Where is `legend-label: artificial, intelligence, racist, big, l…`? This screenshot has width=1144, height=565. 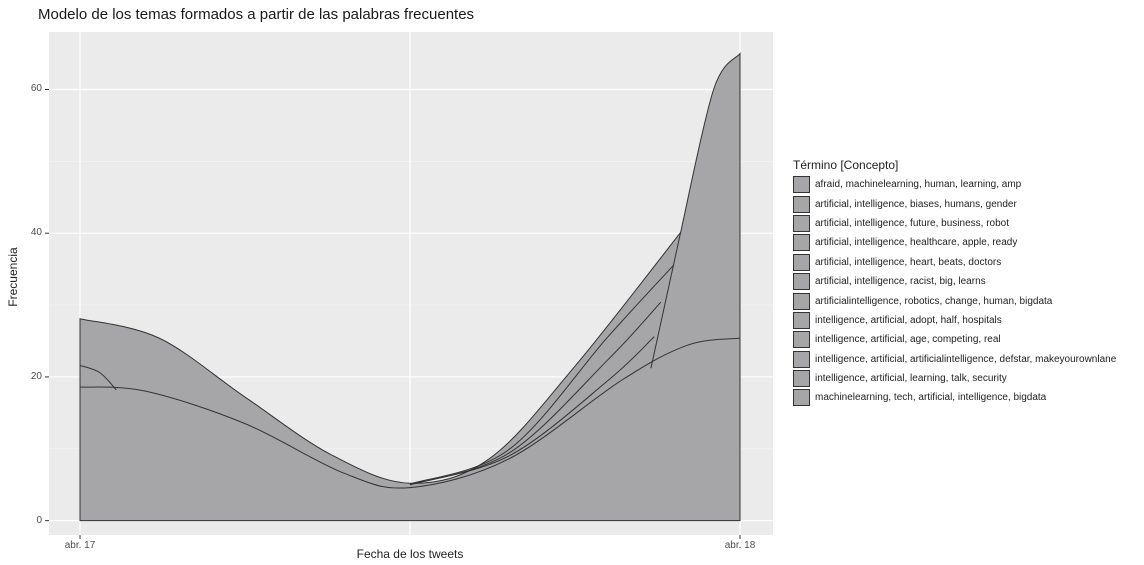 legend-label: artificial, intelligence, racist, big, l… is located at coordinates (900, 282).